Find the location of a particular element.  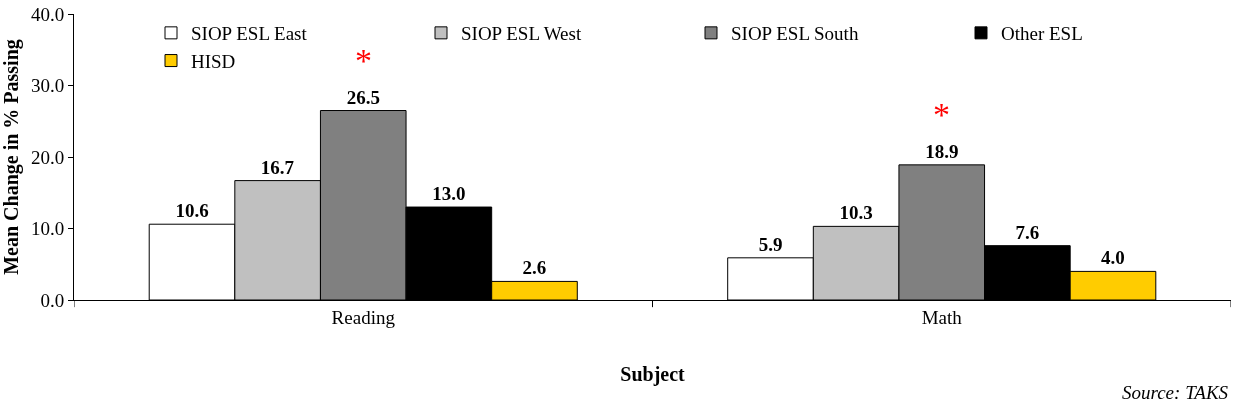

y-axis-title: Mean Change in % Passing is located at coordinates (11, 157).